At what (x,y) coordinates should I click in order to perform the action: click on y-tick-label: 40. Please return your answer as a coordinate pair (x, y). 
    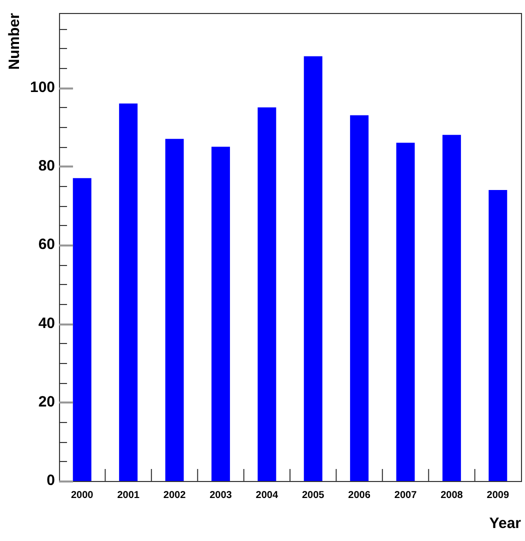
    Looking at the image, I should click on (47, 323).